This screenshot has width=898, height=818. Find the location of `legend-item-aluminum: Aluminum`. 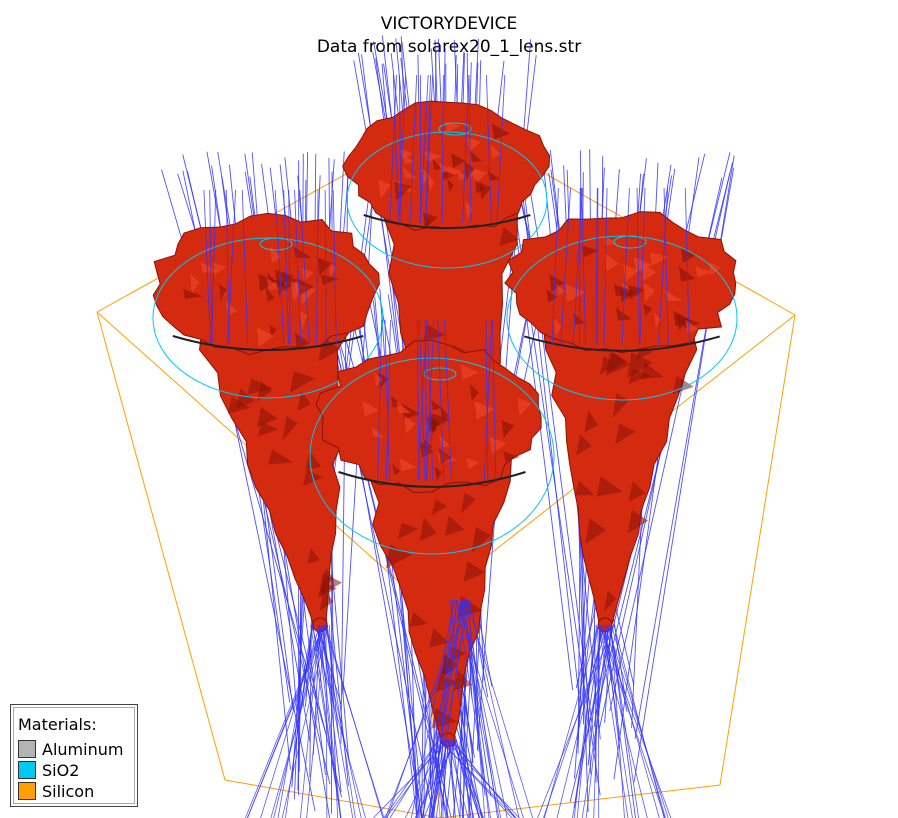

legend-item-aluminum: Aluminum is located at coordinates (70, 749).